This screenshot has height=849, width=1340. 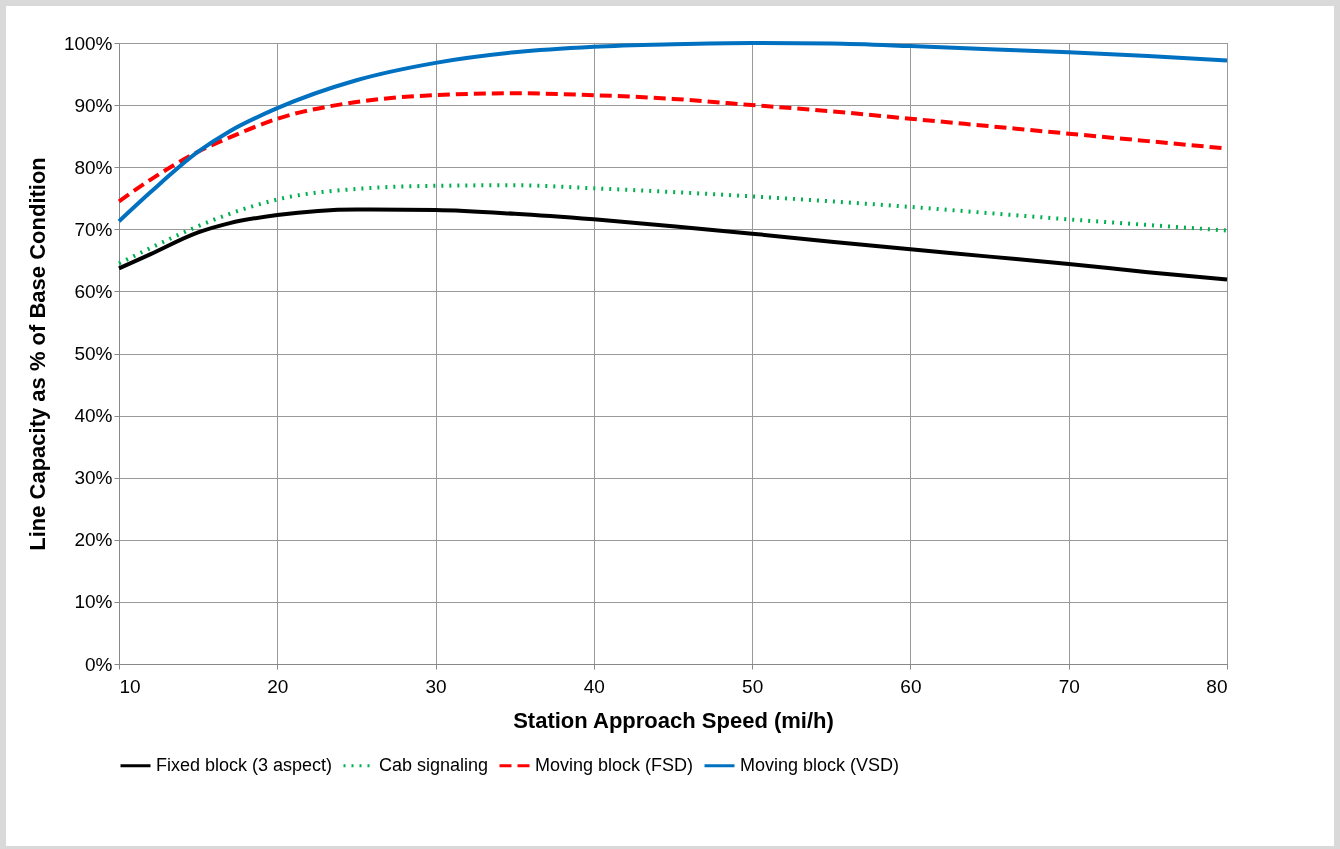 What do you see at coordinates (93, 416) in the screenshot?
I see `y-tick-label: 40%` at bounding box center [93, 416].